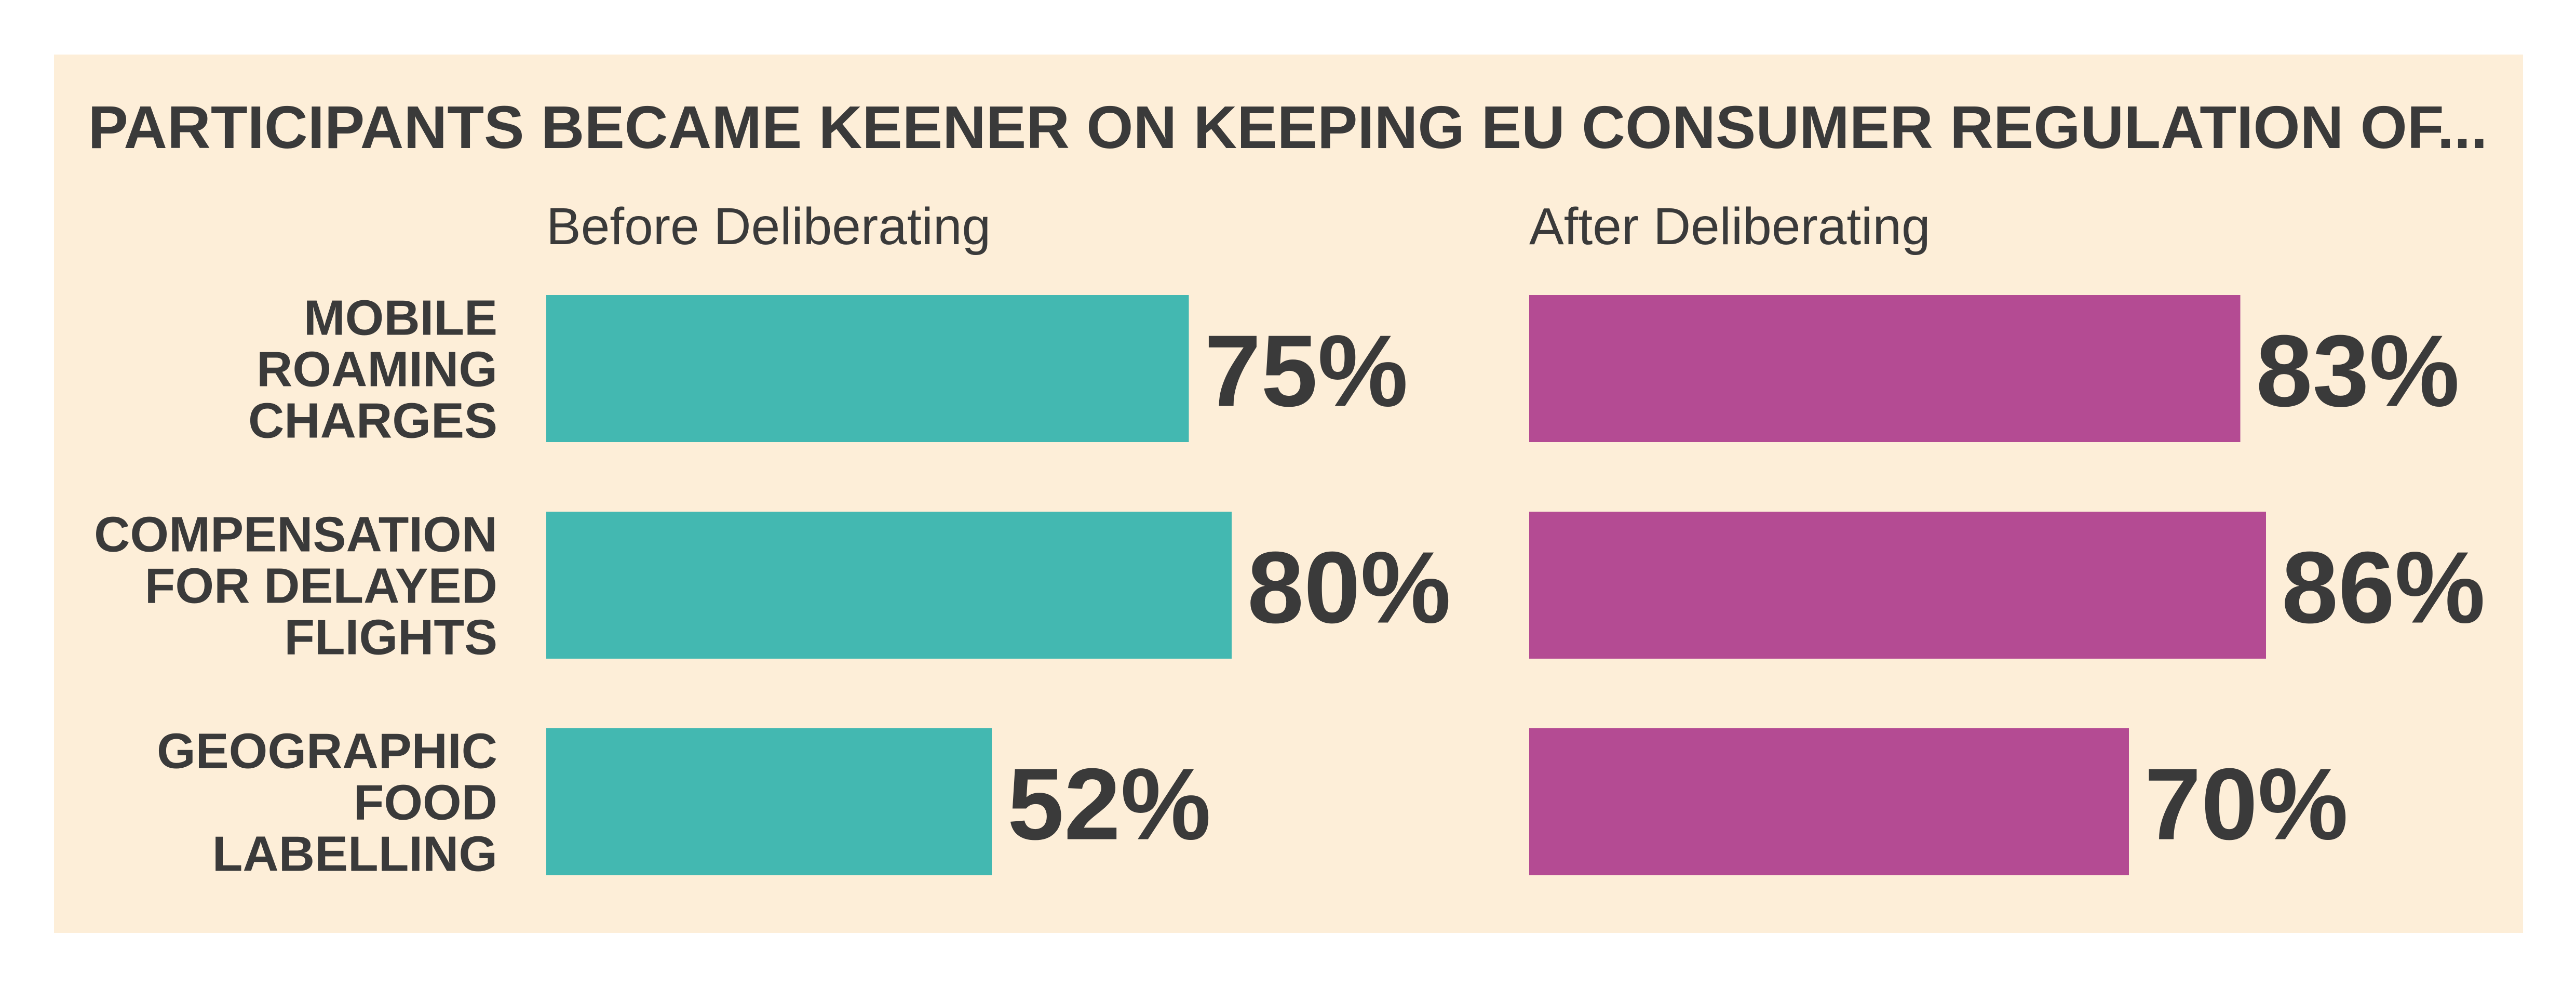  What do you see at coordinates (2246, 804) in the screenshot?
I see `value-label-1-2: 70%` at bounding box center [2246, 804].